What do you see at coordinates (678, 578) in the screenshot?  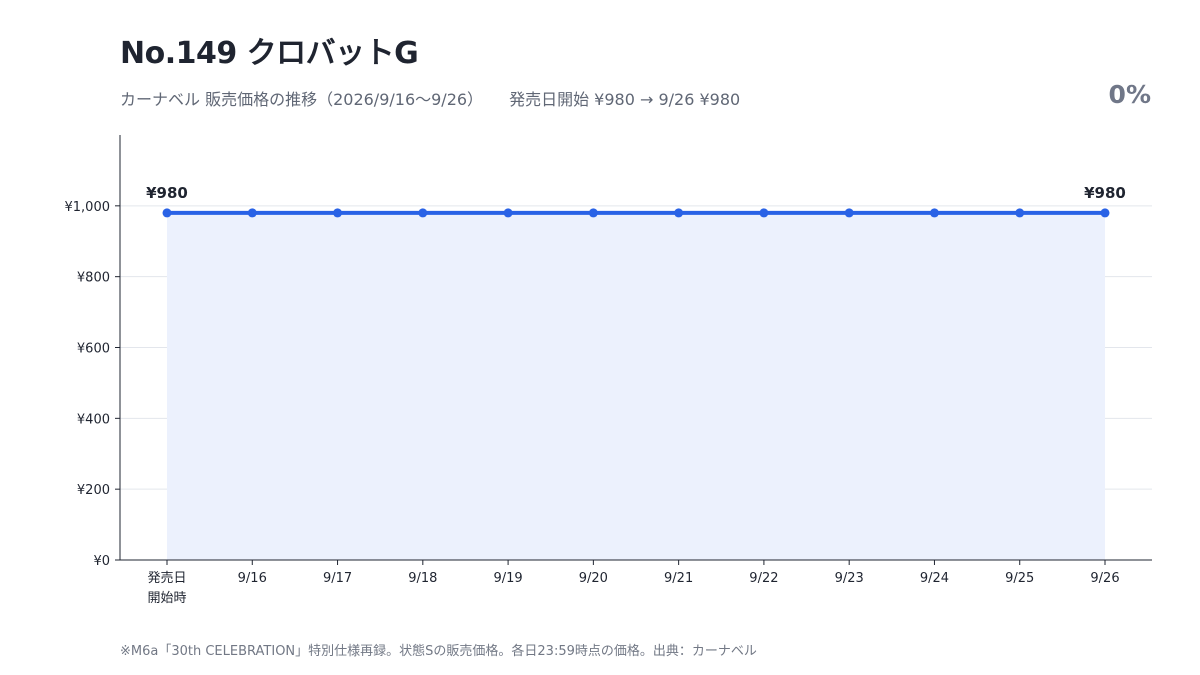 I see `x-tick-label: 9/21` at bounding box center [678, 578].